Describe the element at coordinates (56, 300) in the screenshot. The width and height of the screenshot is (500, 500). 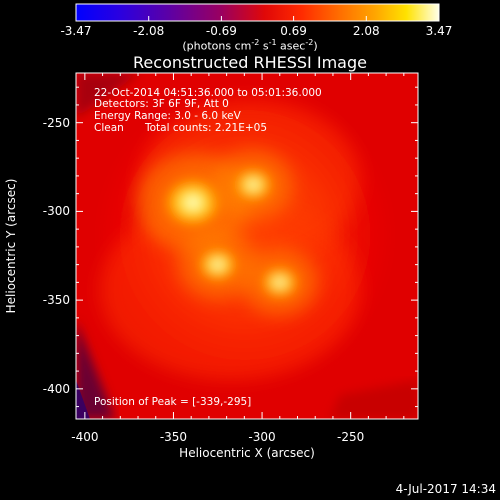
I see `y-tick-label: -350` at that location.